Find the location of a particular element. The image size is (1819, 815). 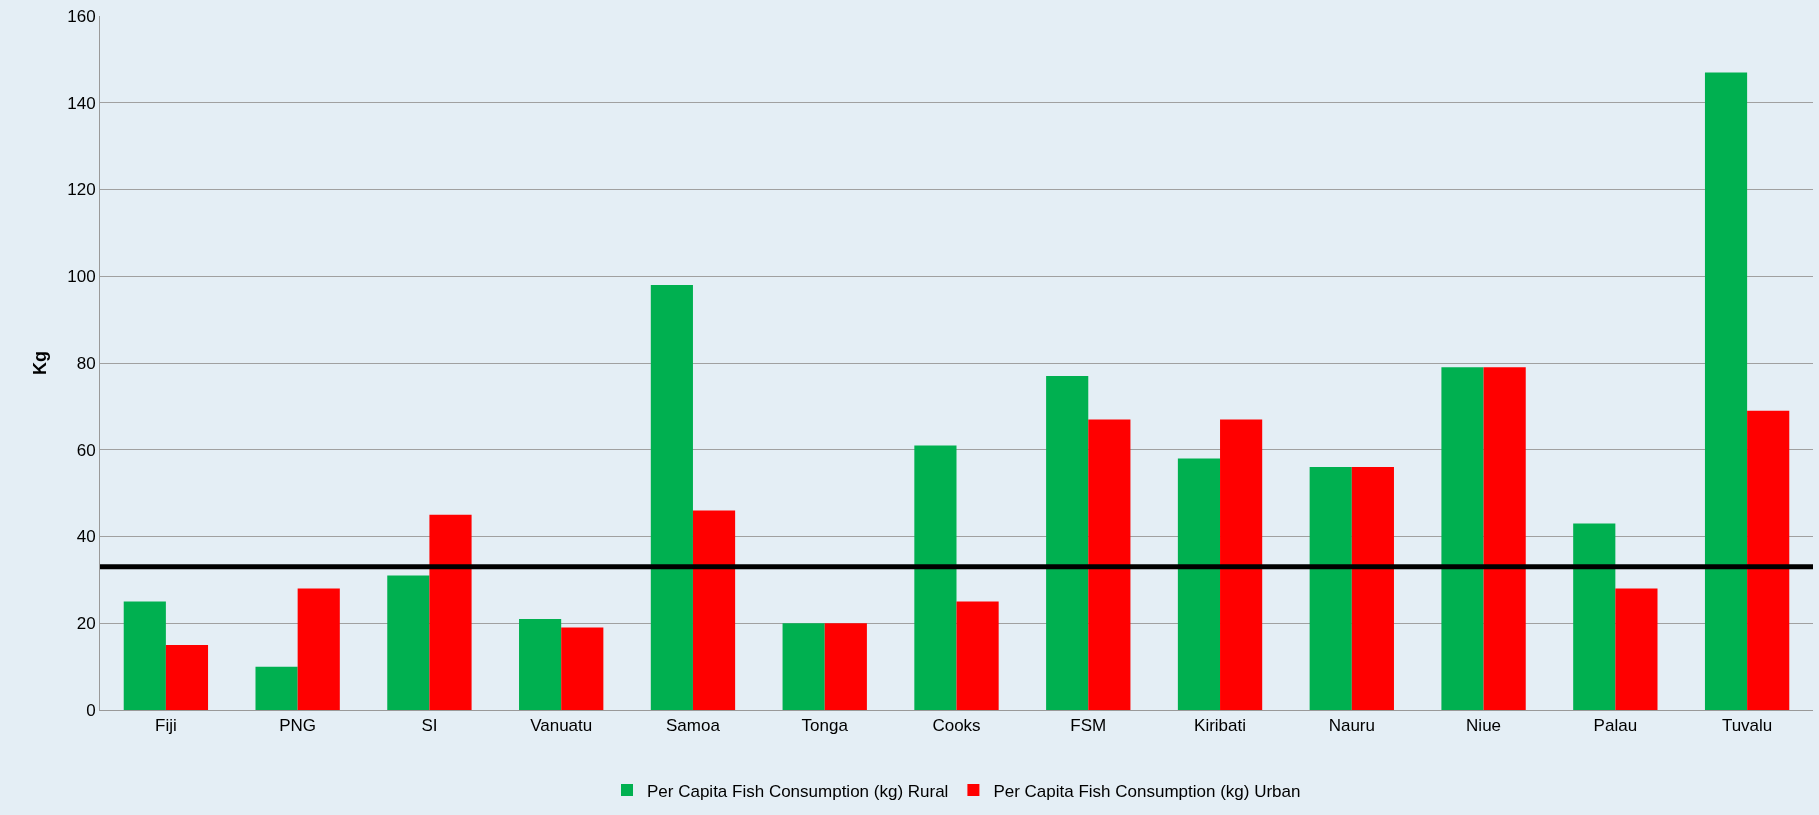

y-tick-label: 120 is located at coordinates (81, 190).